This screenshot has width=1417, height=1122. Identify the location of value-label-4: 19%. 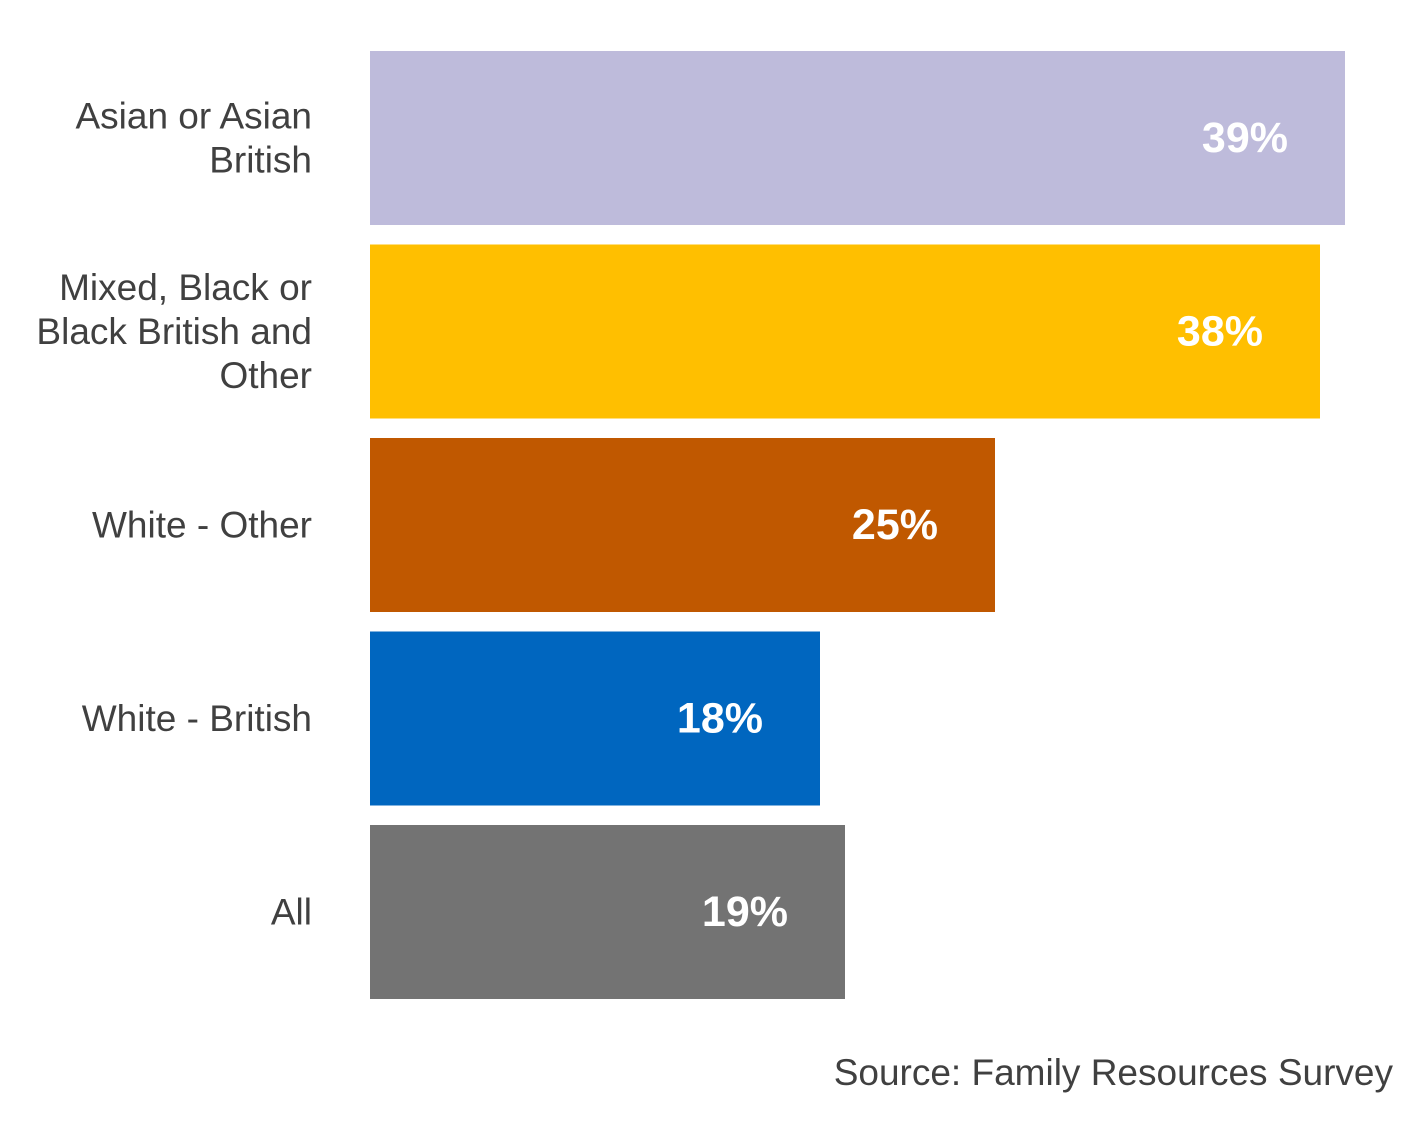
(745, 912).